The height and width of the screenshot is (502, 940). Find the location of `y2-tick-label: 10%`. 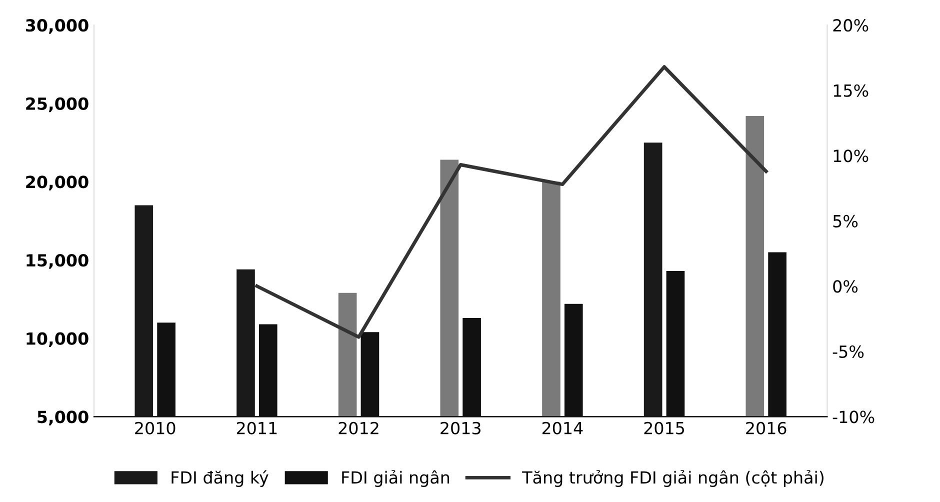

y2-tick-label: 10% is located at coordinates (851, 156).